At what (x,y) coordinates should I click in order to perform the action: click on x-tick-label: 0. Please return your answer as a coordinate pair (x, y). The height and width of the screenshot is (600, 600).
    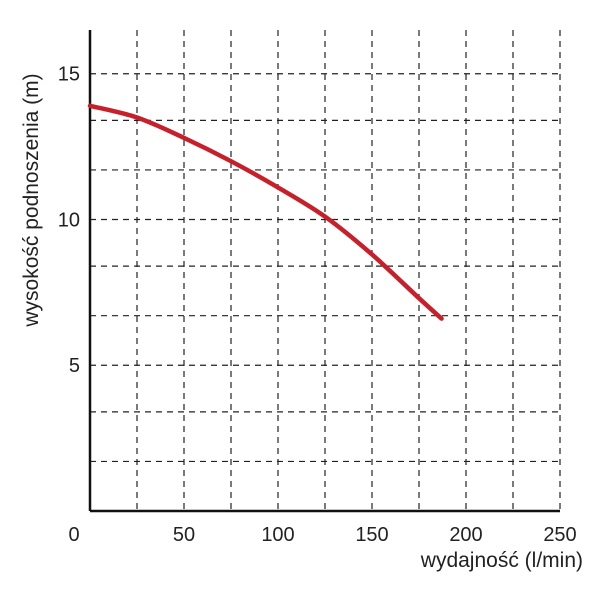
    Looking at the image, I should click on (73, 535).